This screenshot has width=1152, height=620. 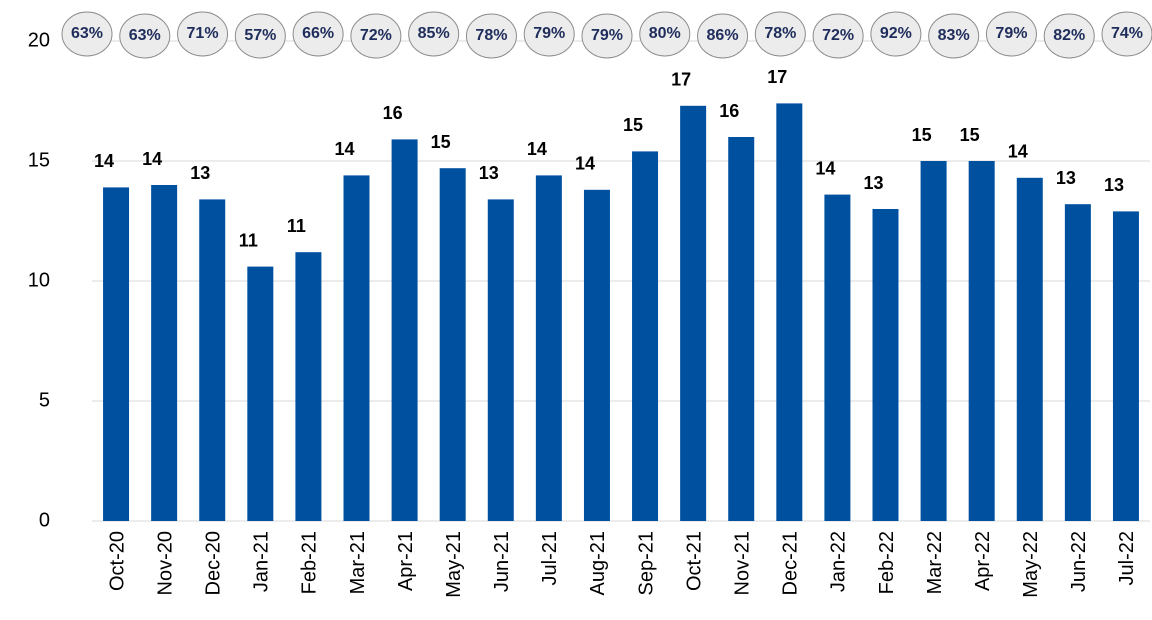 I want to click on x-tick-label: Oct-20, so click(x=117, y=561).